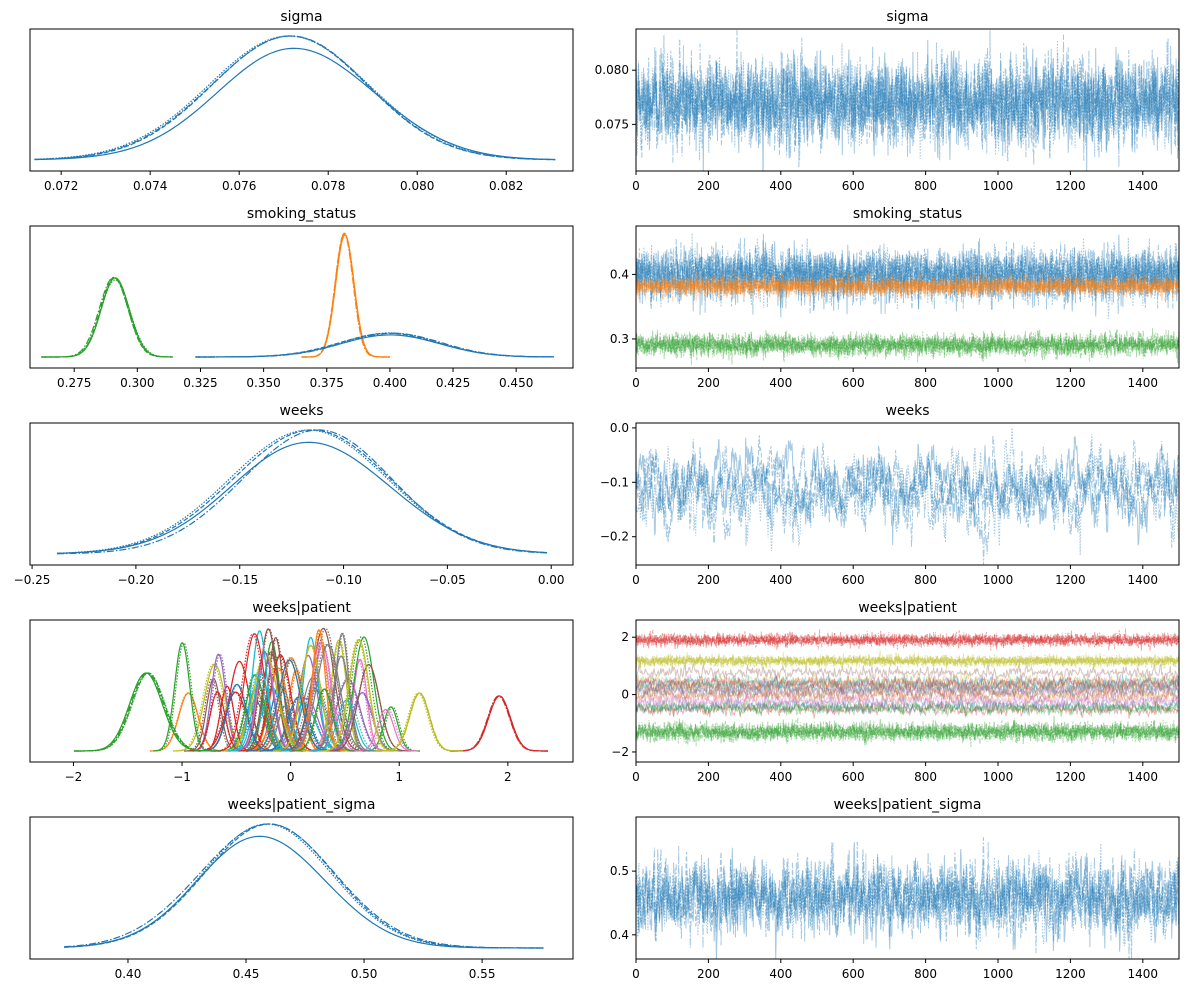 This screenshot has height=989, width=1189. Describe the element at coordinates (327, 383) in the screenshot. I see `x-tick-label: 0.375` at that location.